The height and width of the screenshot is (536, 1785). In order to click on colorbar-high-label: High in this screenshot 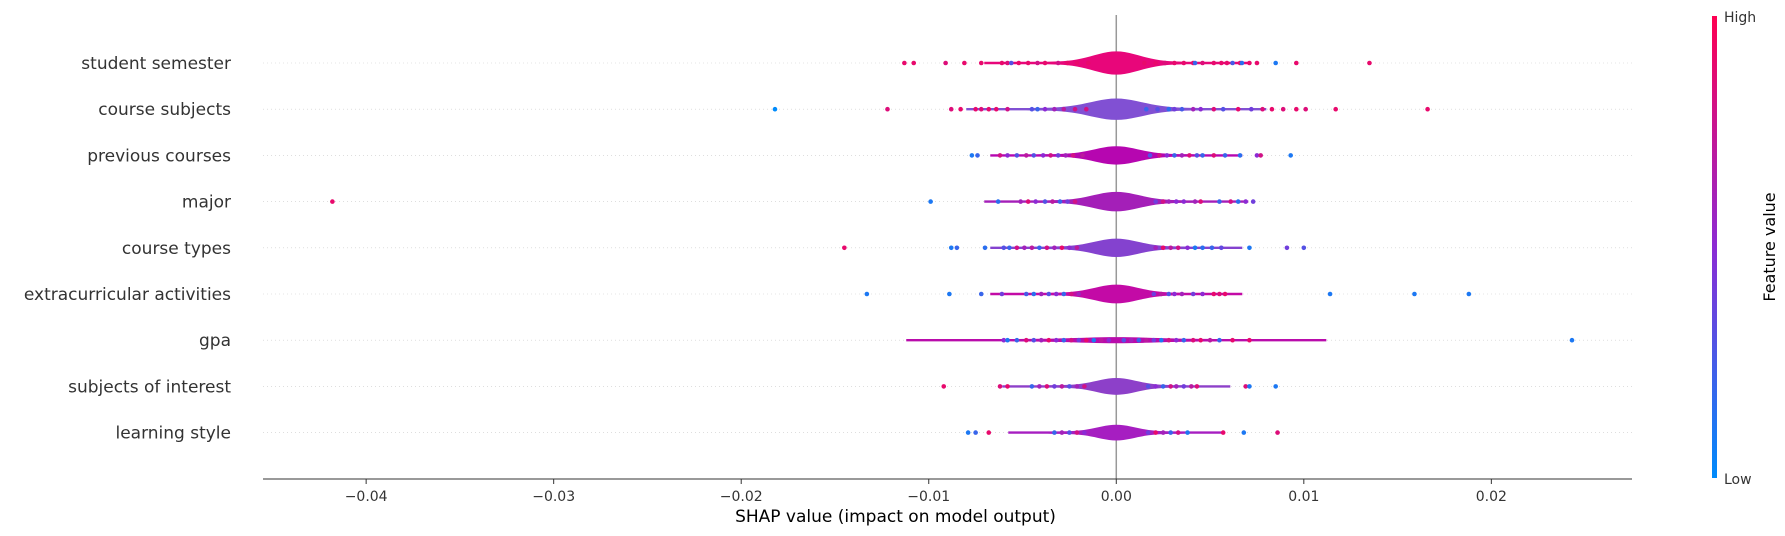, I will do `click(1740, 18)`.